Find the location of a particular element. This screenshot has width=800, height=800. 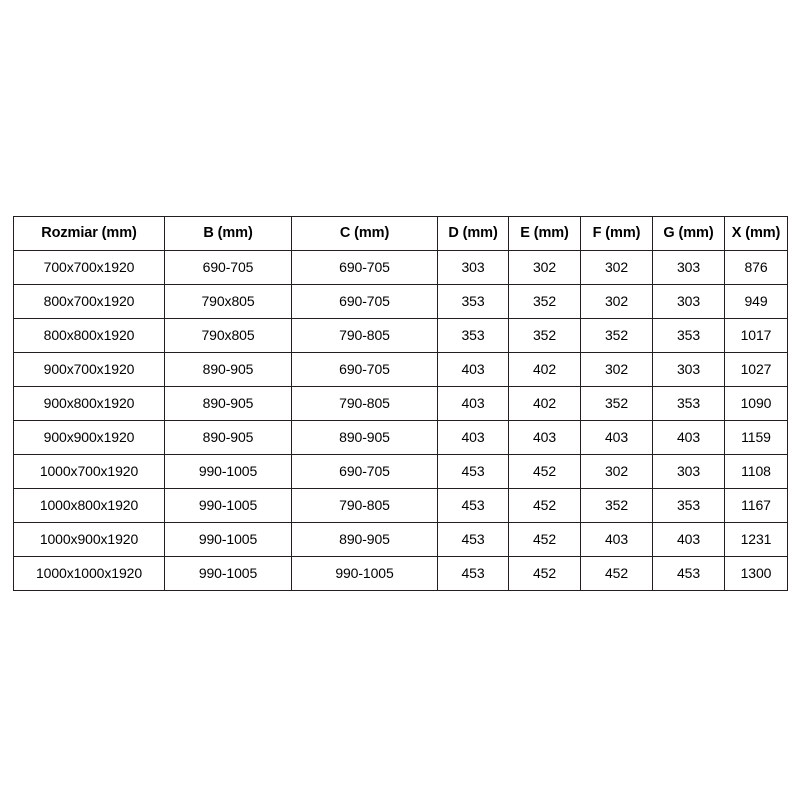

cell-x: 1231 is located at coordinates (756, 539).